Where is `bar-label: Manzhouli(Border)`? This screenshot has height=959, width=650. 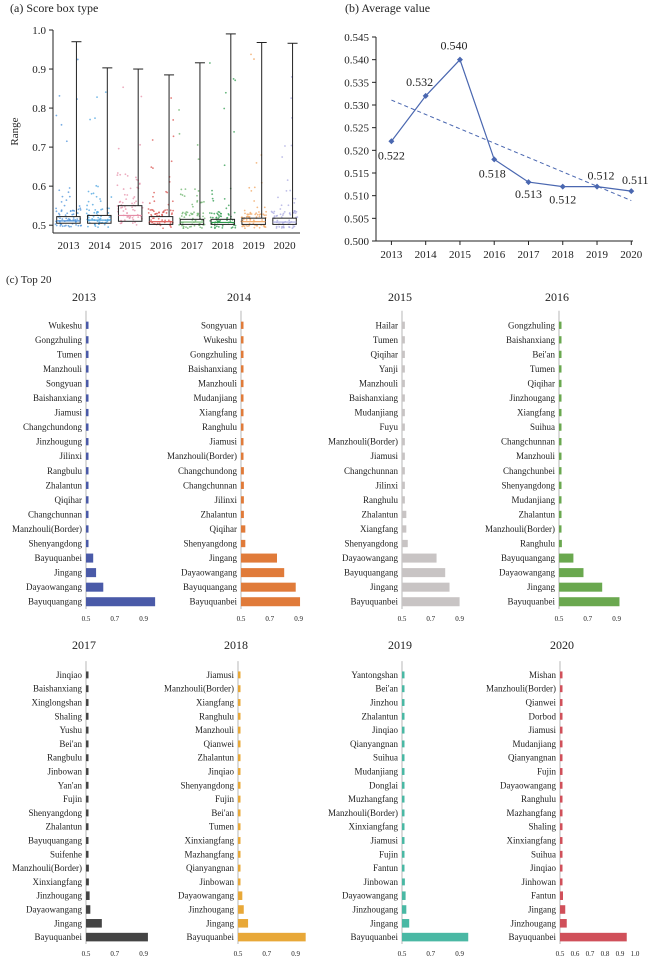 bar-label: Manzhouli(Border) is located at coordinates (520, 529).